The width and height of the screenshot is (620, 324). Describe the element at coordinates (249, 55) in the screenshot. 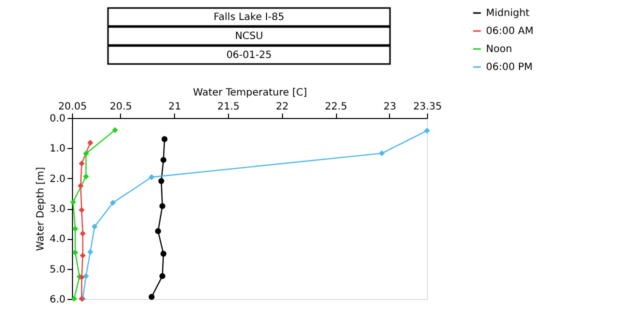

I see `text: 06-01-25` at that location.